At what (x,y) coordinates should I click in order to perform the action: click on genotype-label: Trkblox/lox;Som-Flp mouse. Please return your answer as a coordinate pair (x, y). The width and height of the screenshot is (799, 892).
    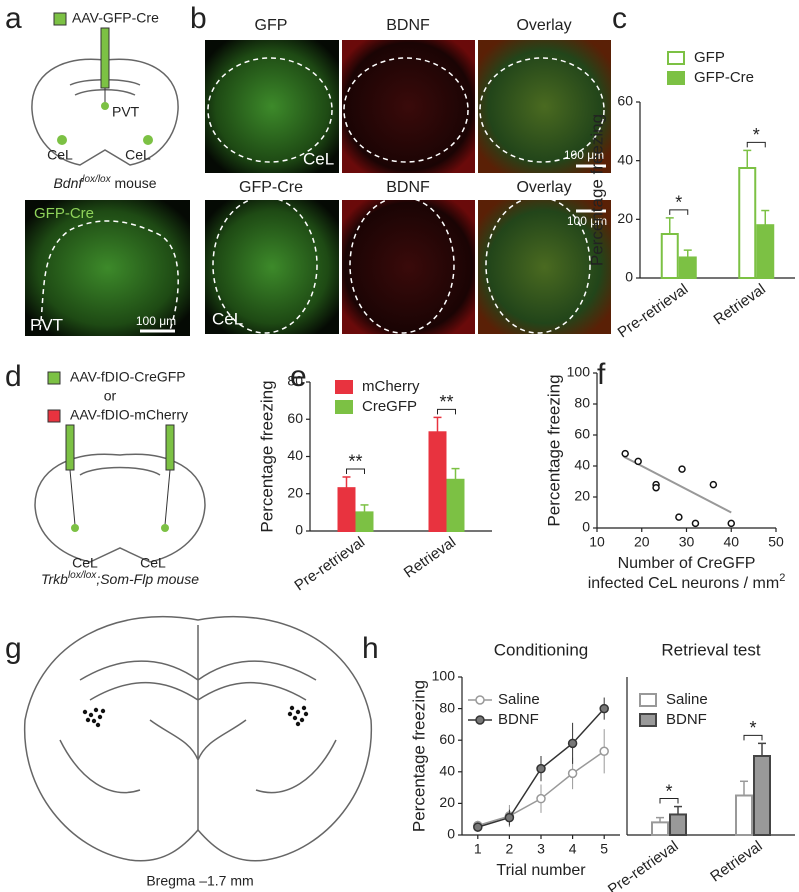
    Looking at the image, I should click on (120, 578).